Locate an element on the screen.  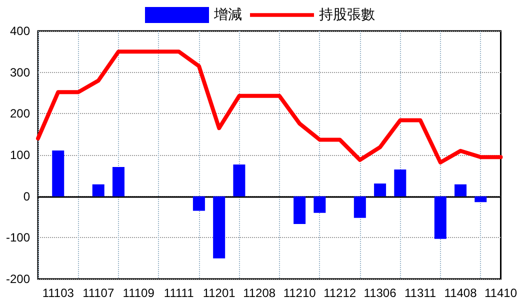
x-tick-label: 11103 is located at coordinates (58, 293).